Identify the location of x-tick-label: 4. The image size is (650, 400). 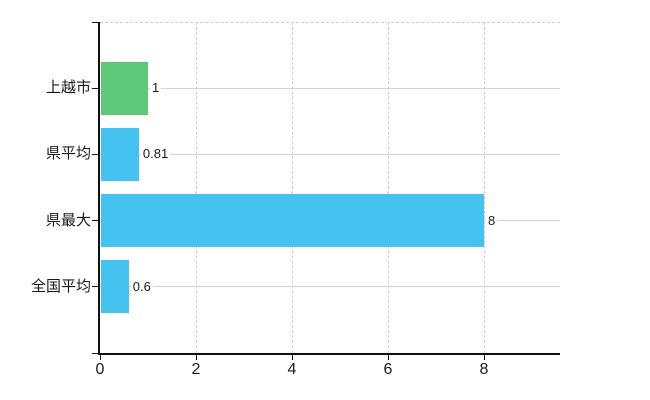
(292, 369).